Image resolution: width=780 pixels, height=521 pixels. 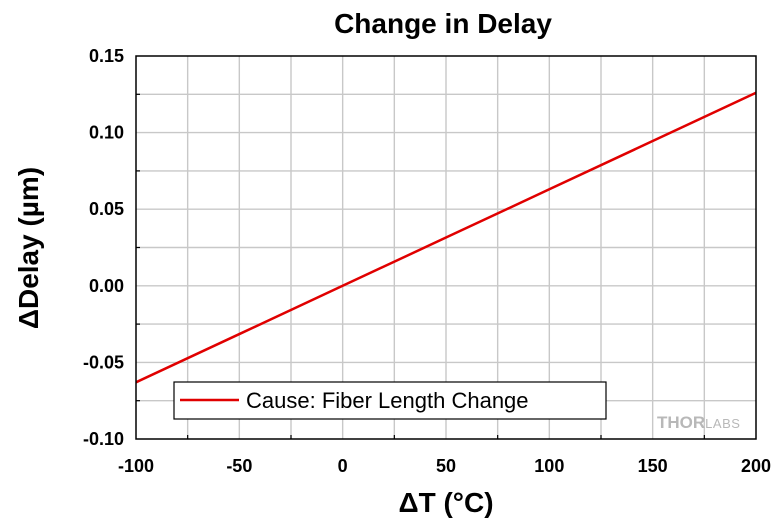 I want to click on y-axis-label: ΔDelay (µm), so click(x=28, y=248).